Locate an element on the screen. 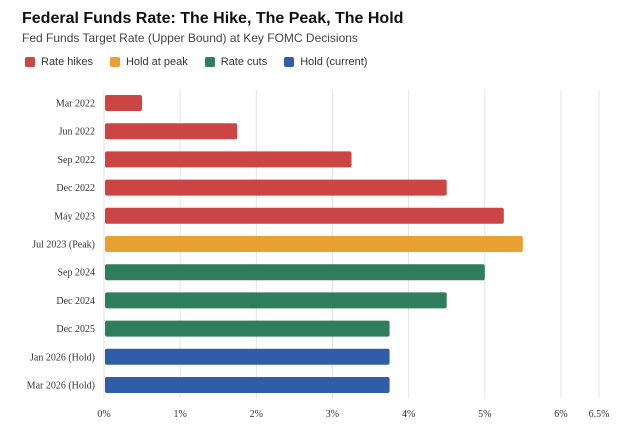  legend-label-hold-at-peak: Hold at peak is located at coordinates (156, 62).